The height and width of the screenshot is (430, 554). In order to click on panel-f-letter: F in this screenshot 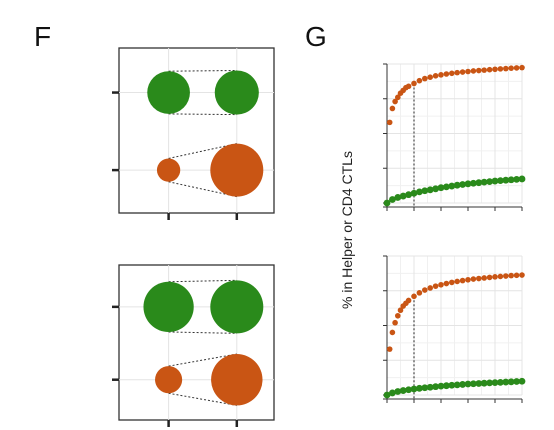, I will do `click(42, 36)`.